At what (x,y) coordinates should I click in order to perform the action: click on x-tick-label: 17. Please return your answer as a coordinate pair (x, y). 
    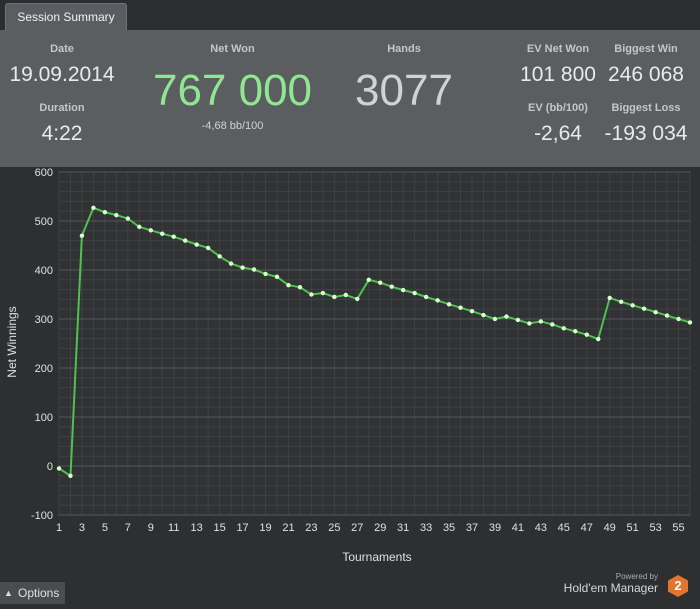
    Looking at the image, I should click on (242, 528).